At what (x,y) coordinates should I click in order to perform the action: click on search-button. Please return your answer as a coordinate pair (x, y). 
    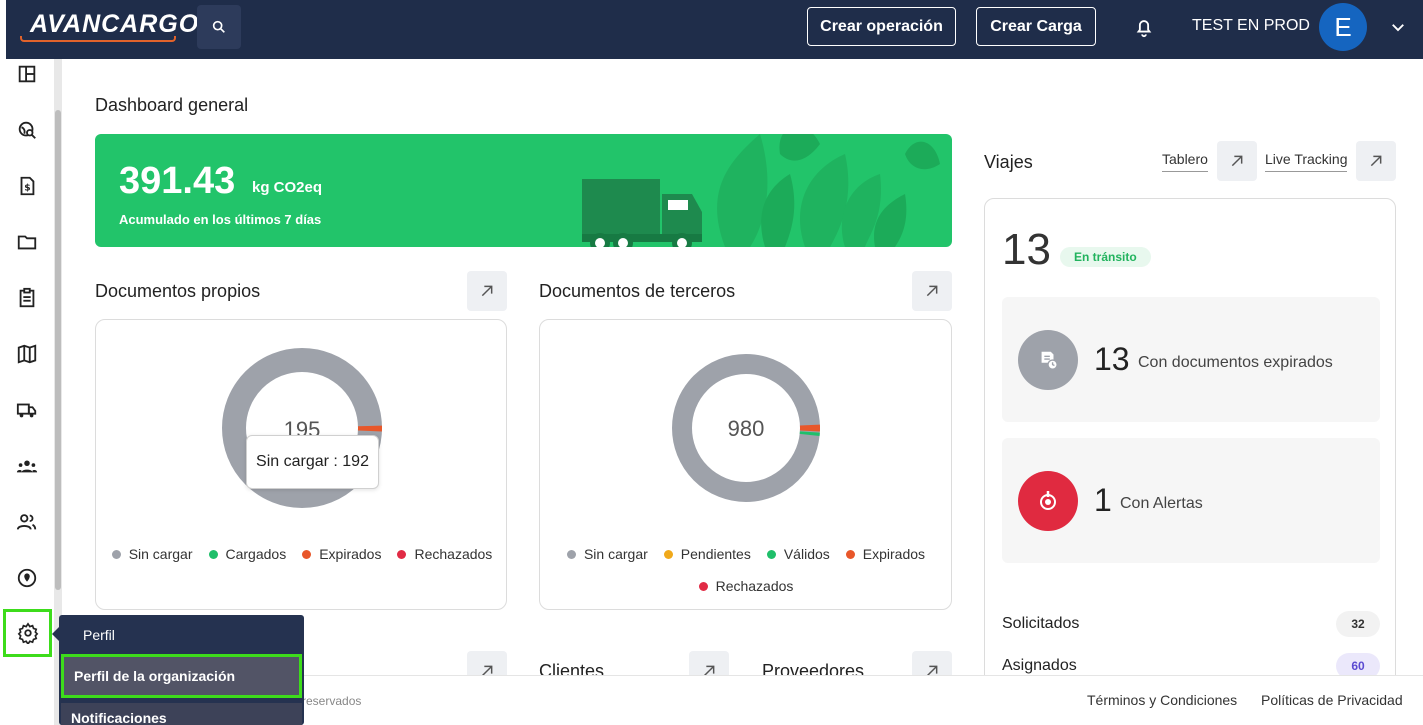
    Looking at the image, I should click on (219, 27).